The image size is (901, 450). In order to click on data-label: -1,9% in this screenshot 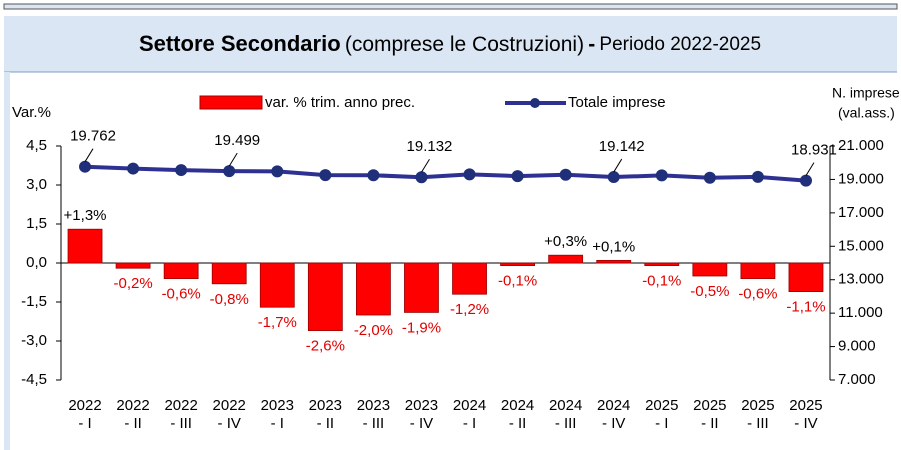, I will do `click(421, 327)`.